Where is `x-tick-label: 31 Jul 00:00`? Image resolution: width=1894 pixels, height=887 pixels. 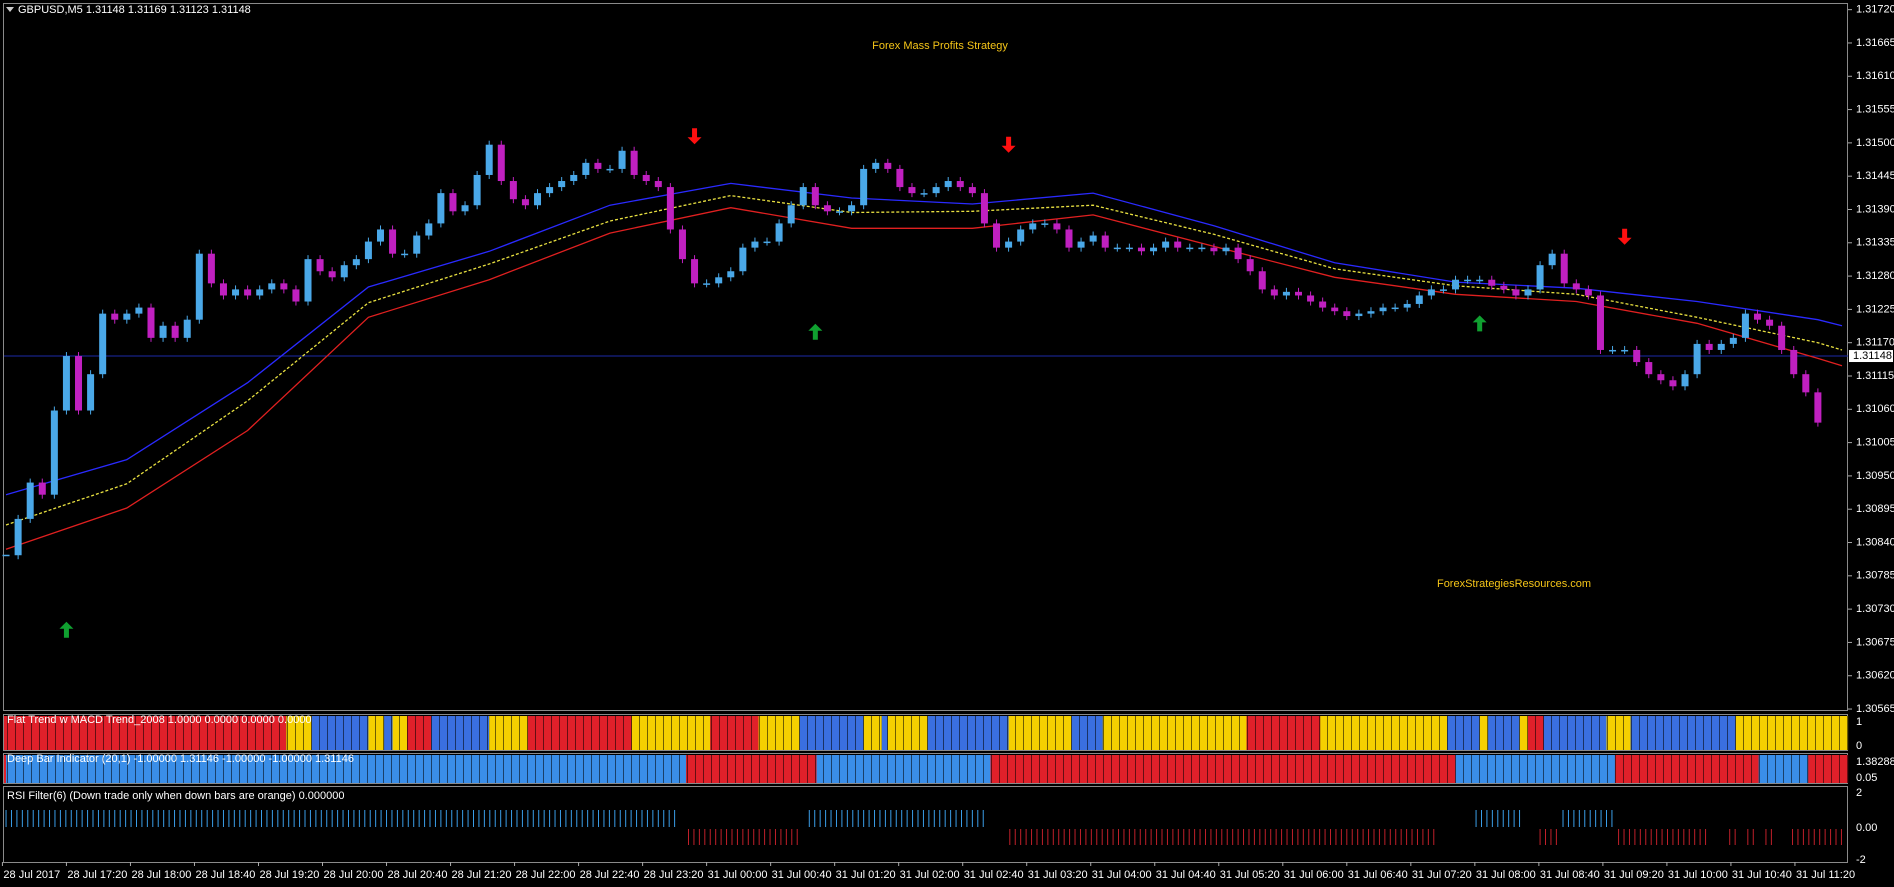 x-tick-label: 31 Jul 00:00 is located at coordinates (738, 875).